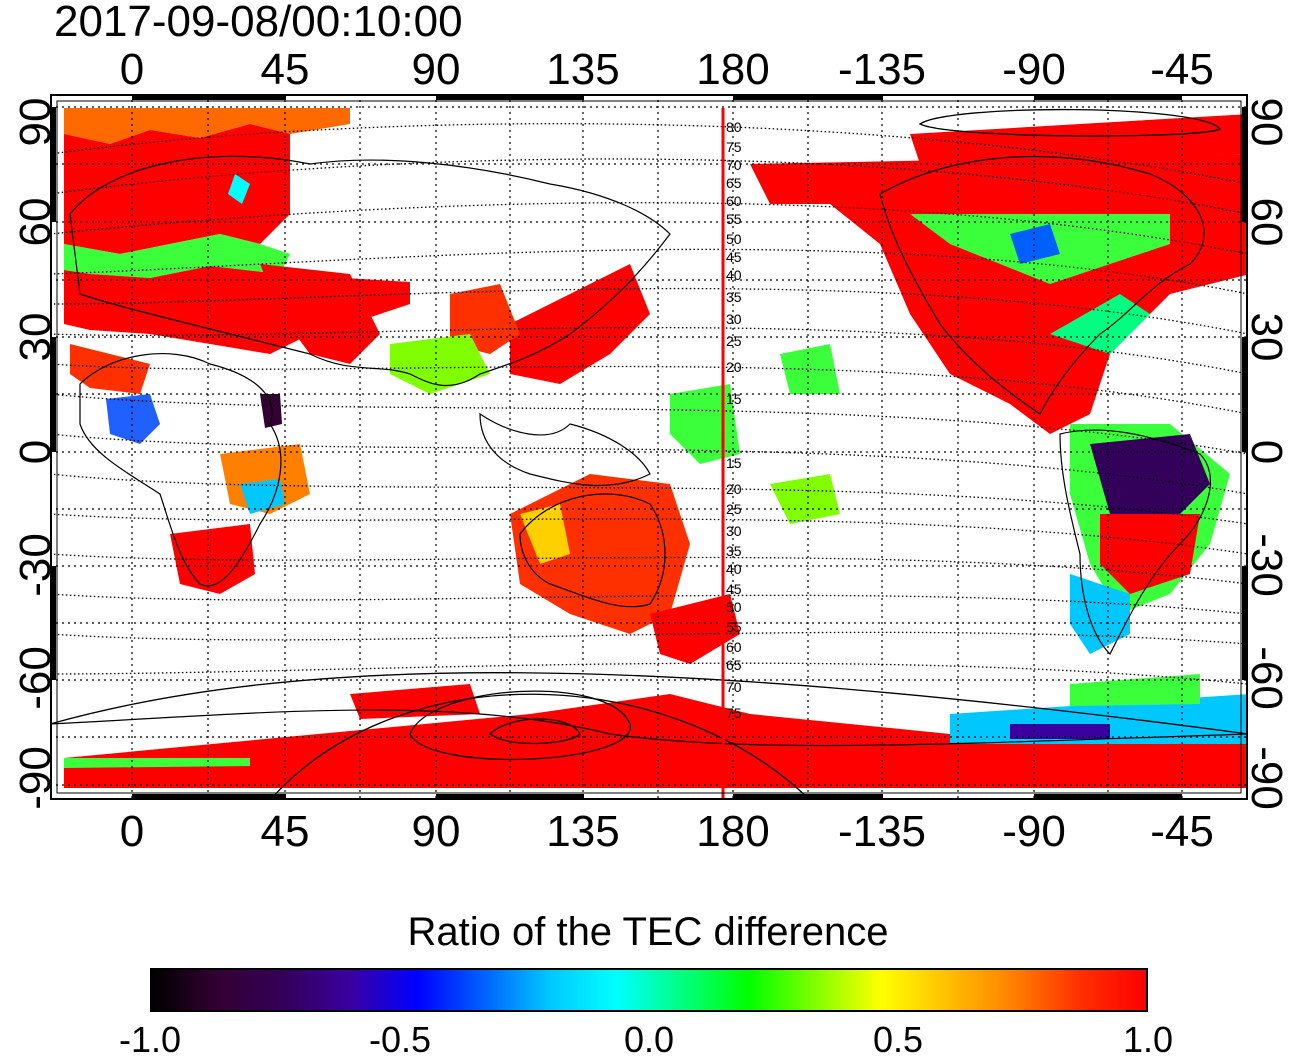 Image resolution: width=1296 pixels, height=1064 pixels. Describe the element at coordinates (285, 69) in the screenshot. I see `lon-tick-top-45: 45` at that location.